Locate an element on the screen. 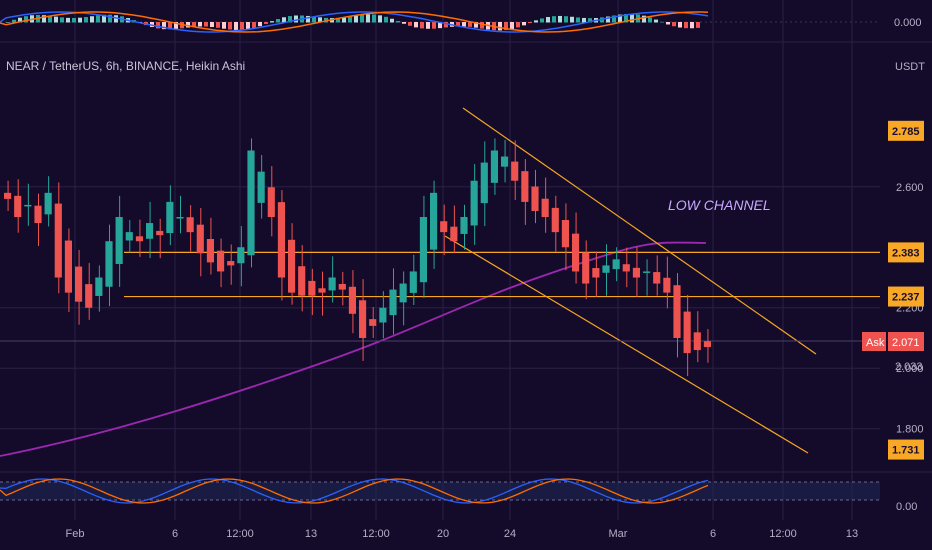 The width and height of the screenshot is (932, 550). ask-tag-price-bg is located at coordinates (906, 341).